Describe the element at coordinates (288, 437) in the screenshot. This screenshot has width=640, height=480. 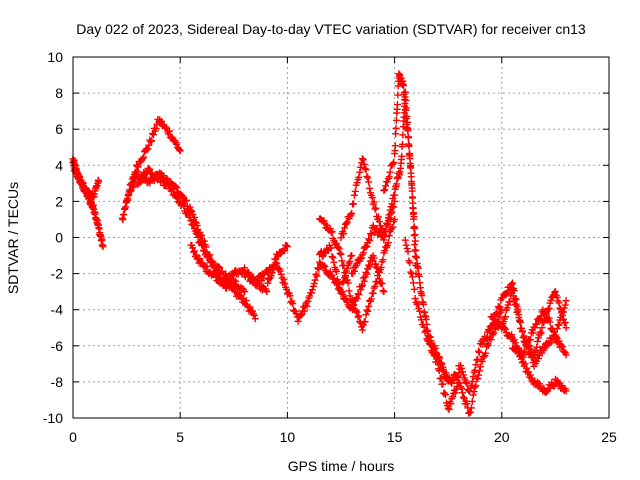
I see `x-tick-label: 10` at that location.